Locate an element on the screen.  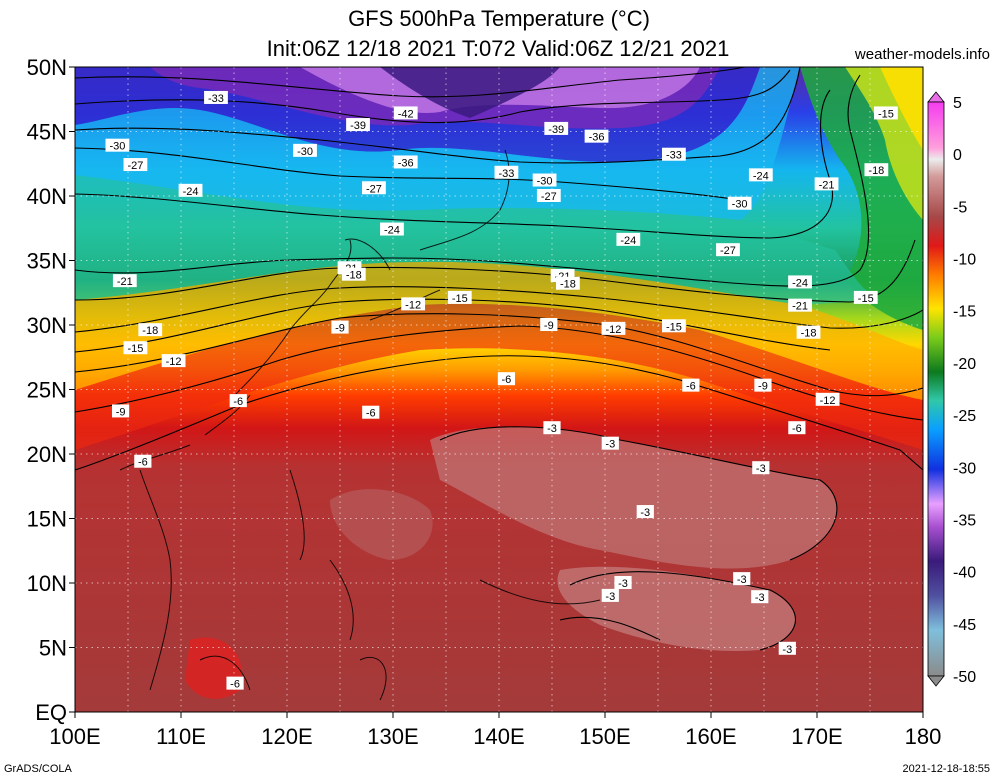
render-timestamp: 2021-12-18-18:55 is located at coordinates (946, 769).